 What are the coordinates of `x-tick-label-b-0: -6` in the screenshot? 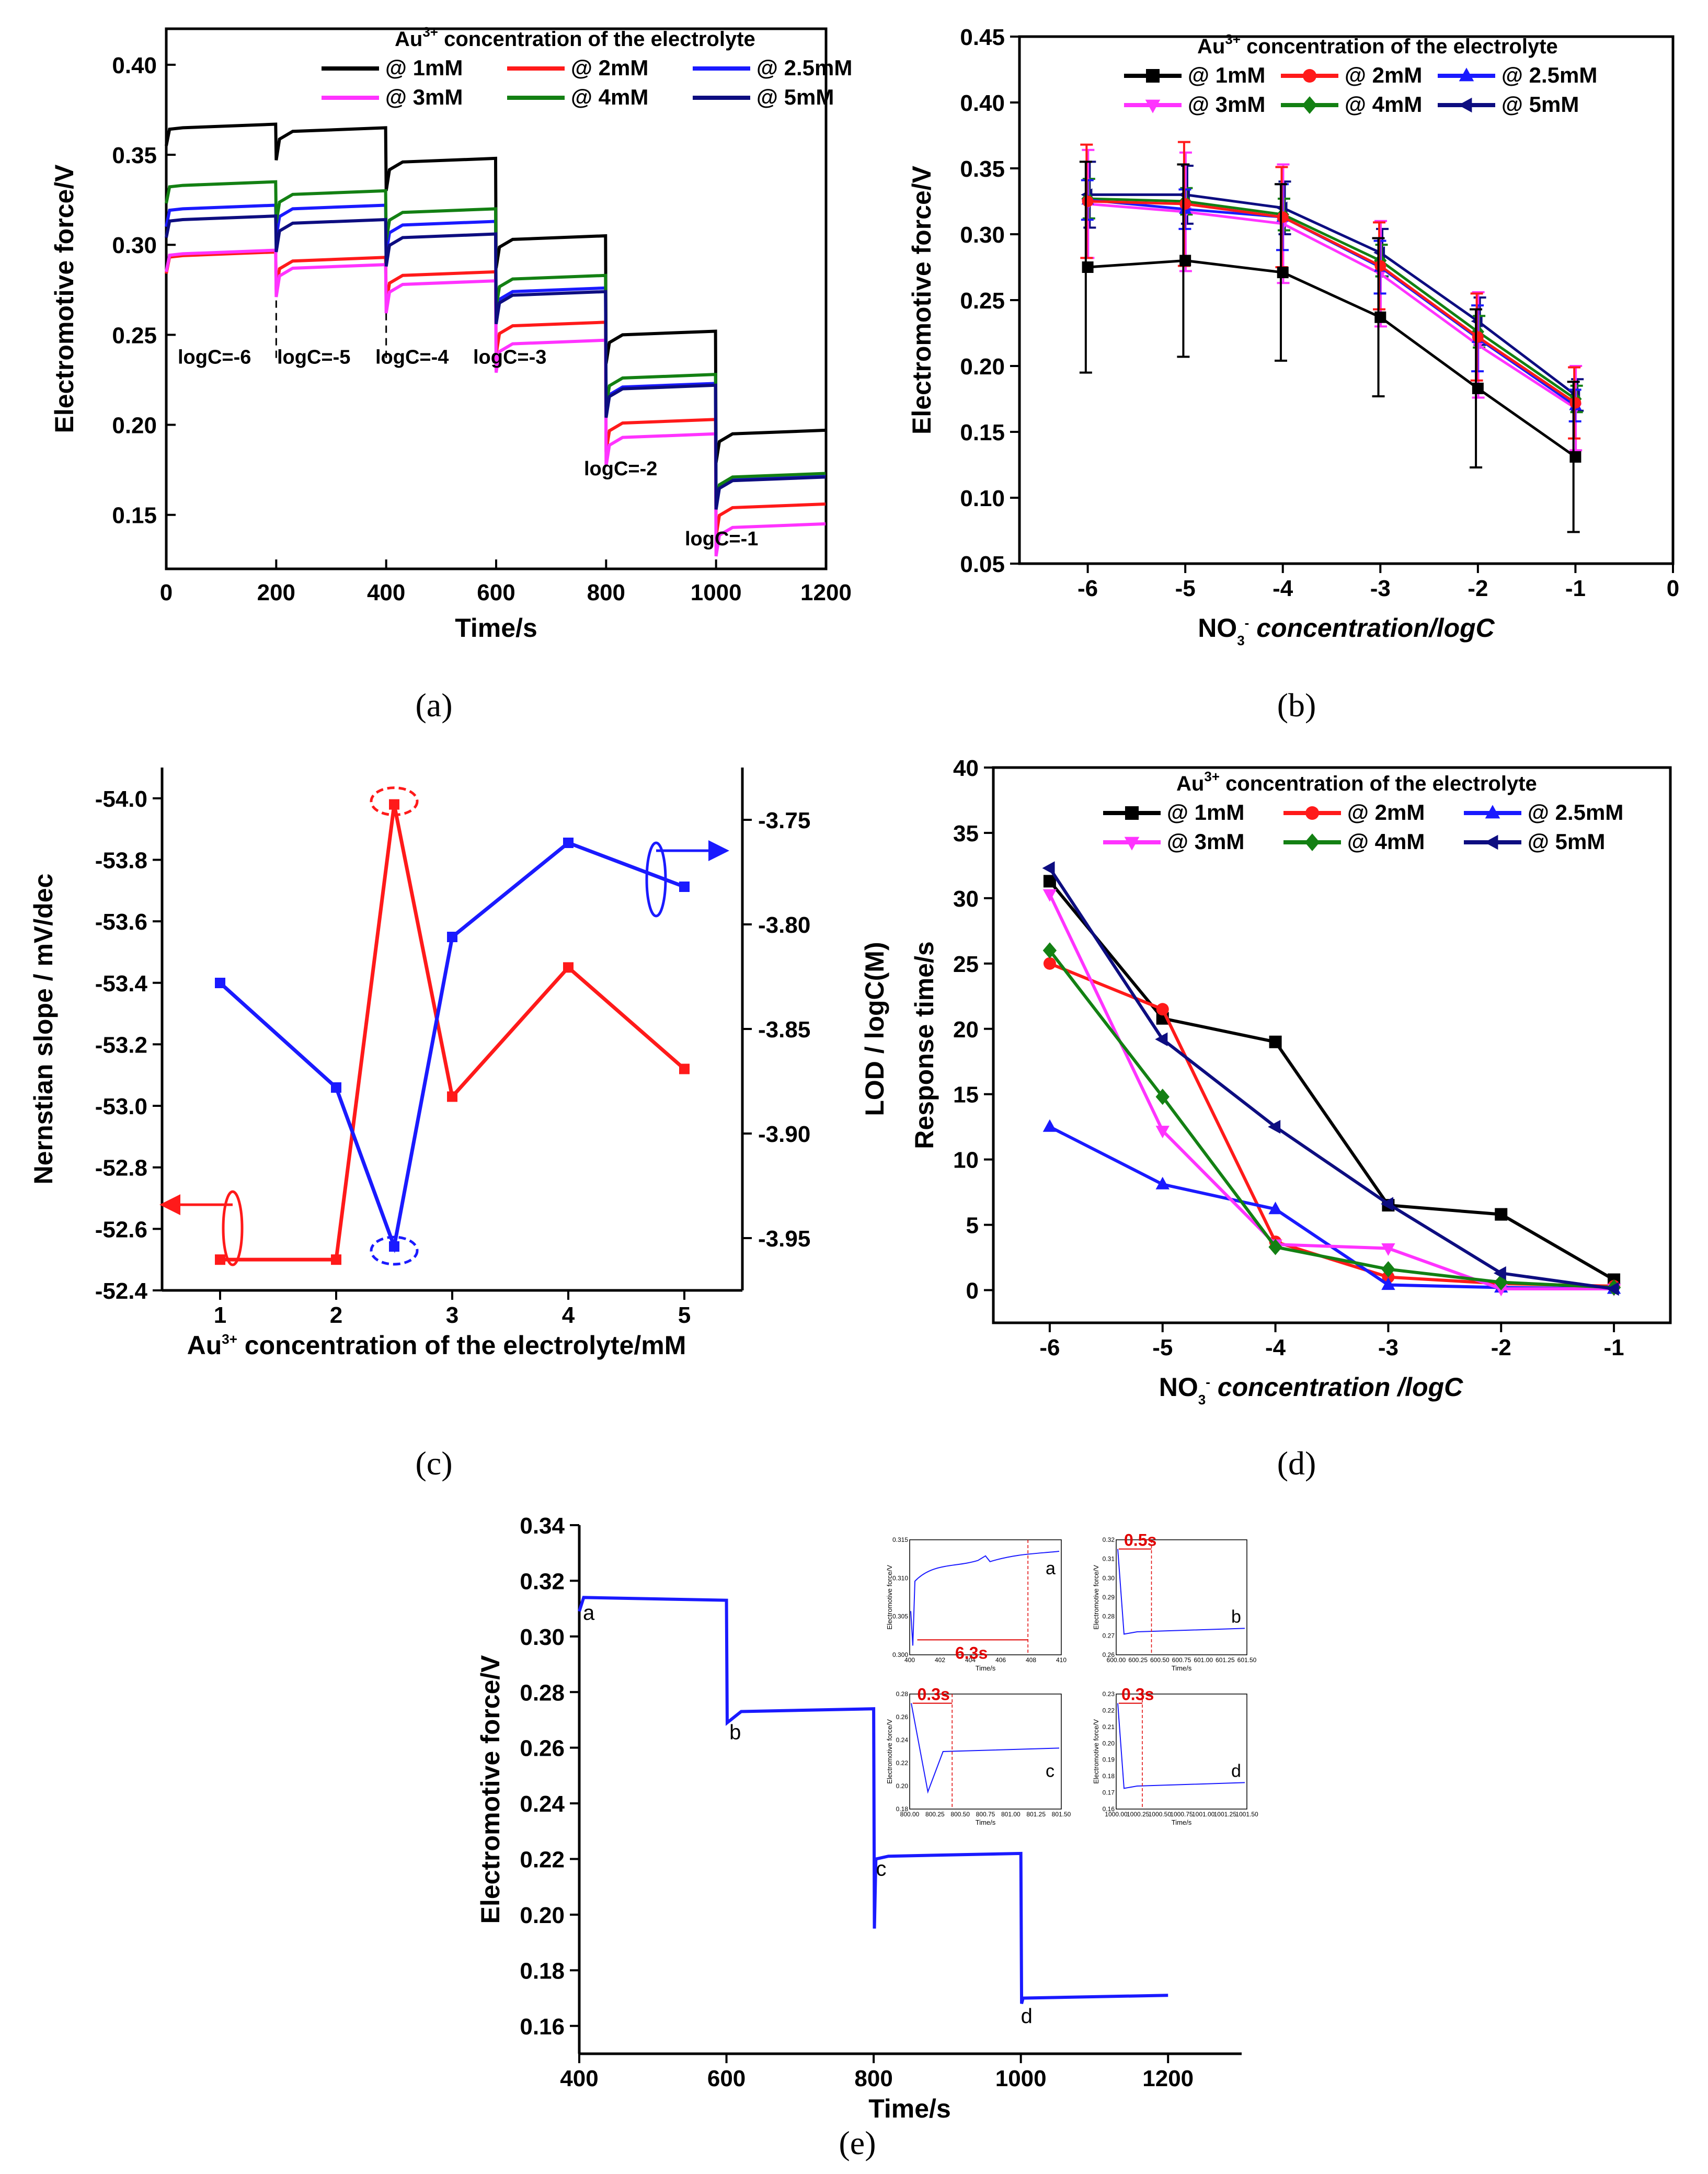 It's located at (1087, 588).